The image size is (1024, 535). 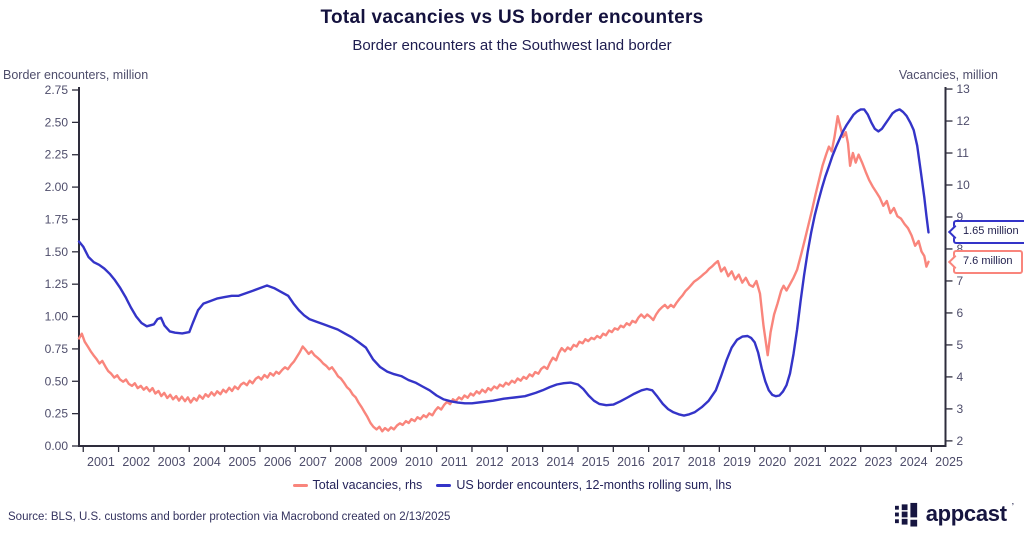 What do you see at coordinates (960, 409) in the screenshot?
I see `right-axis-tick-label: 3` at bounding box center [960, 409].